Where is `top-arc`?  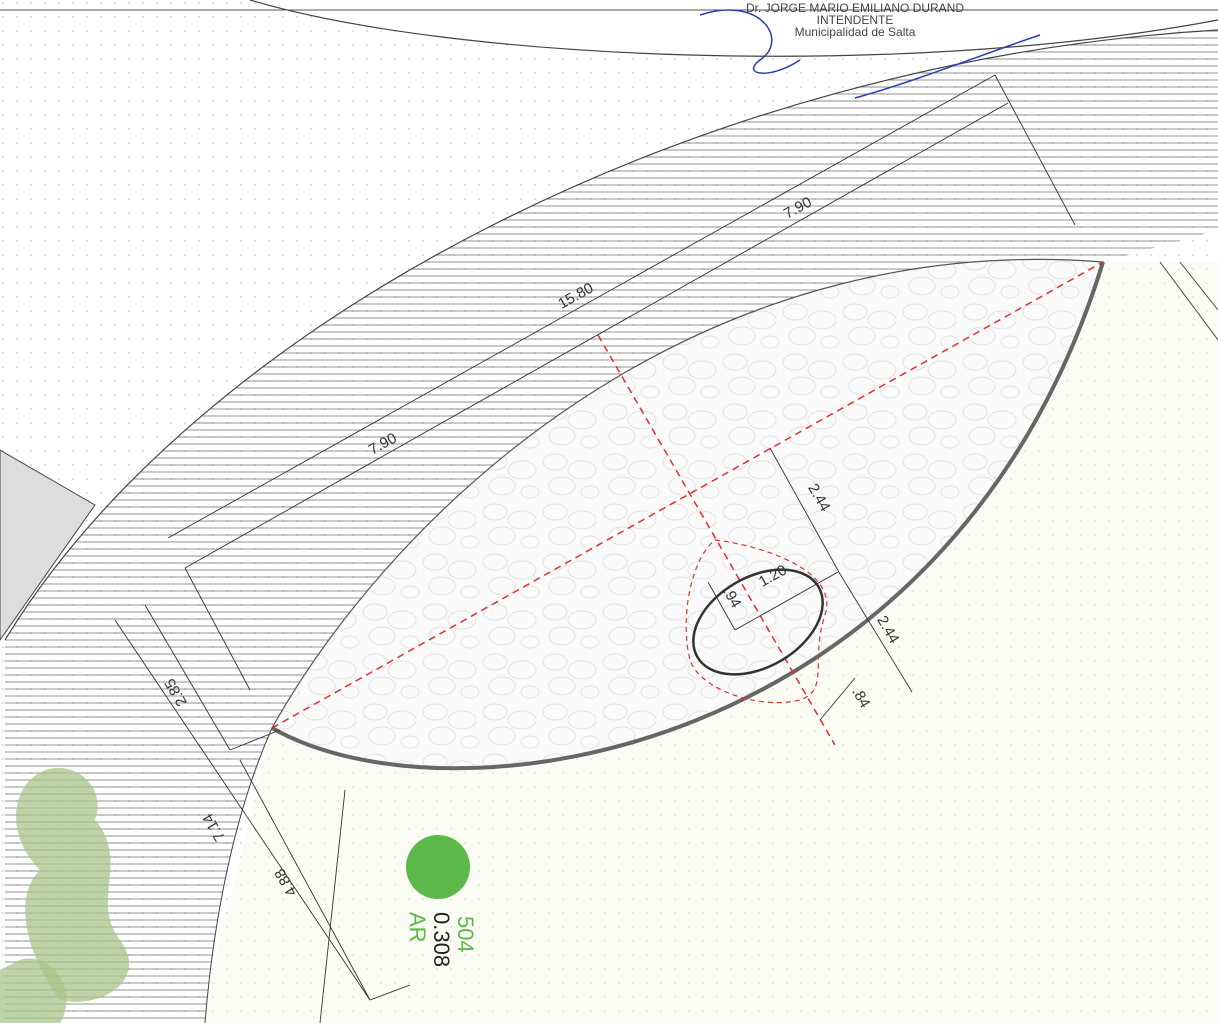
top-arc is located at coordinates (733, 28).